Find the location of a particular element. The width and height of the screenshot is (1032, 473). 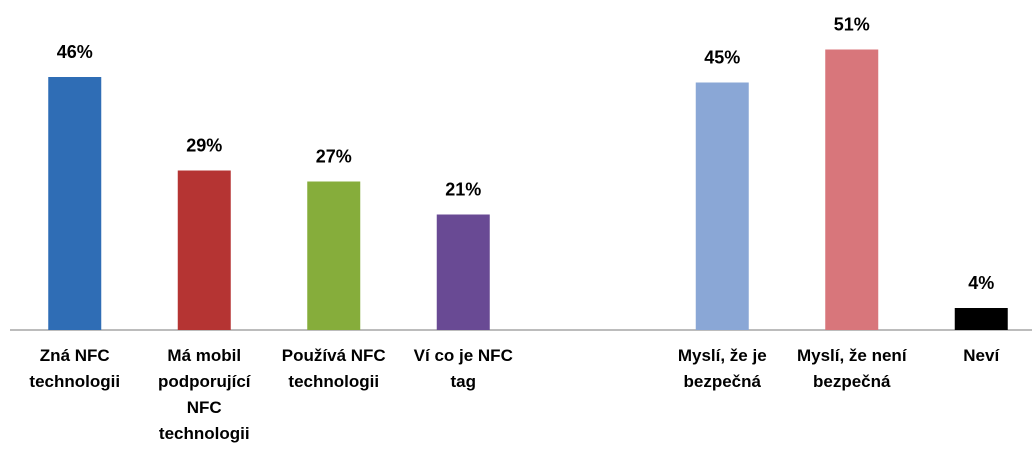

x-tick-label: Myslí, že není bezpečná is located at coordinates (851, 368).